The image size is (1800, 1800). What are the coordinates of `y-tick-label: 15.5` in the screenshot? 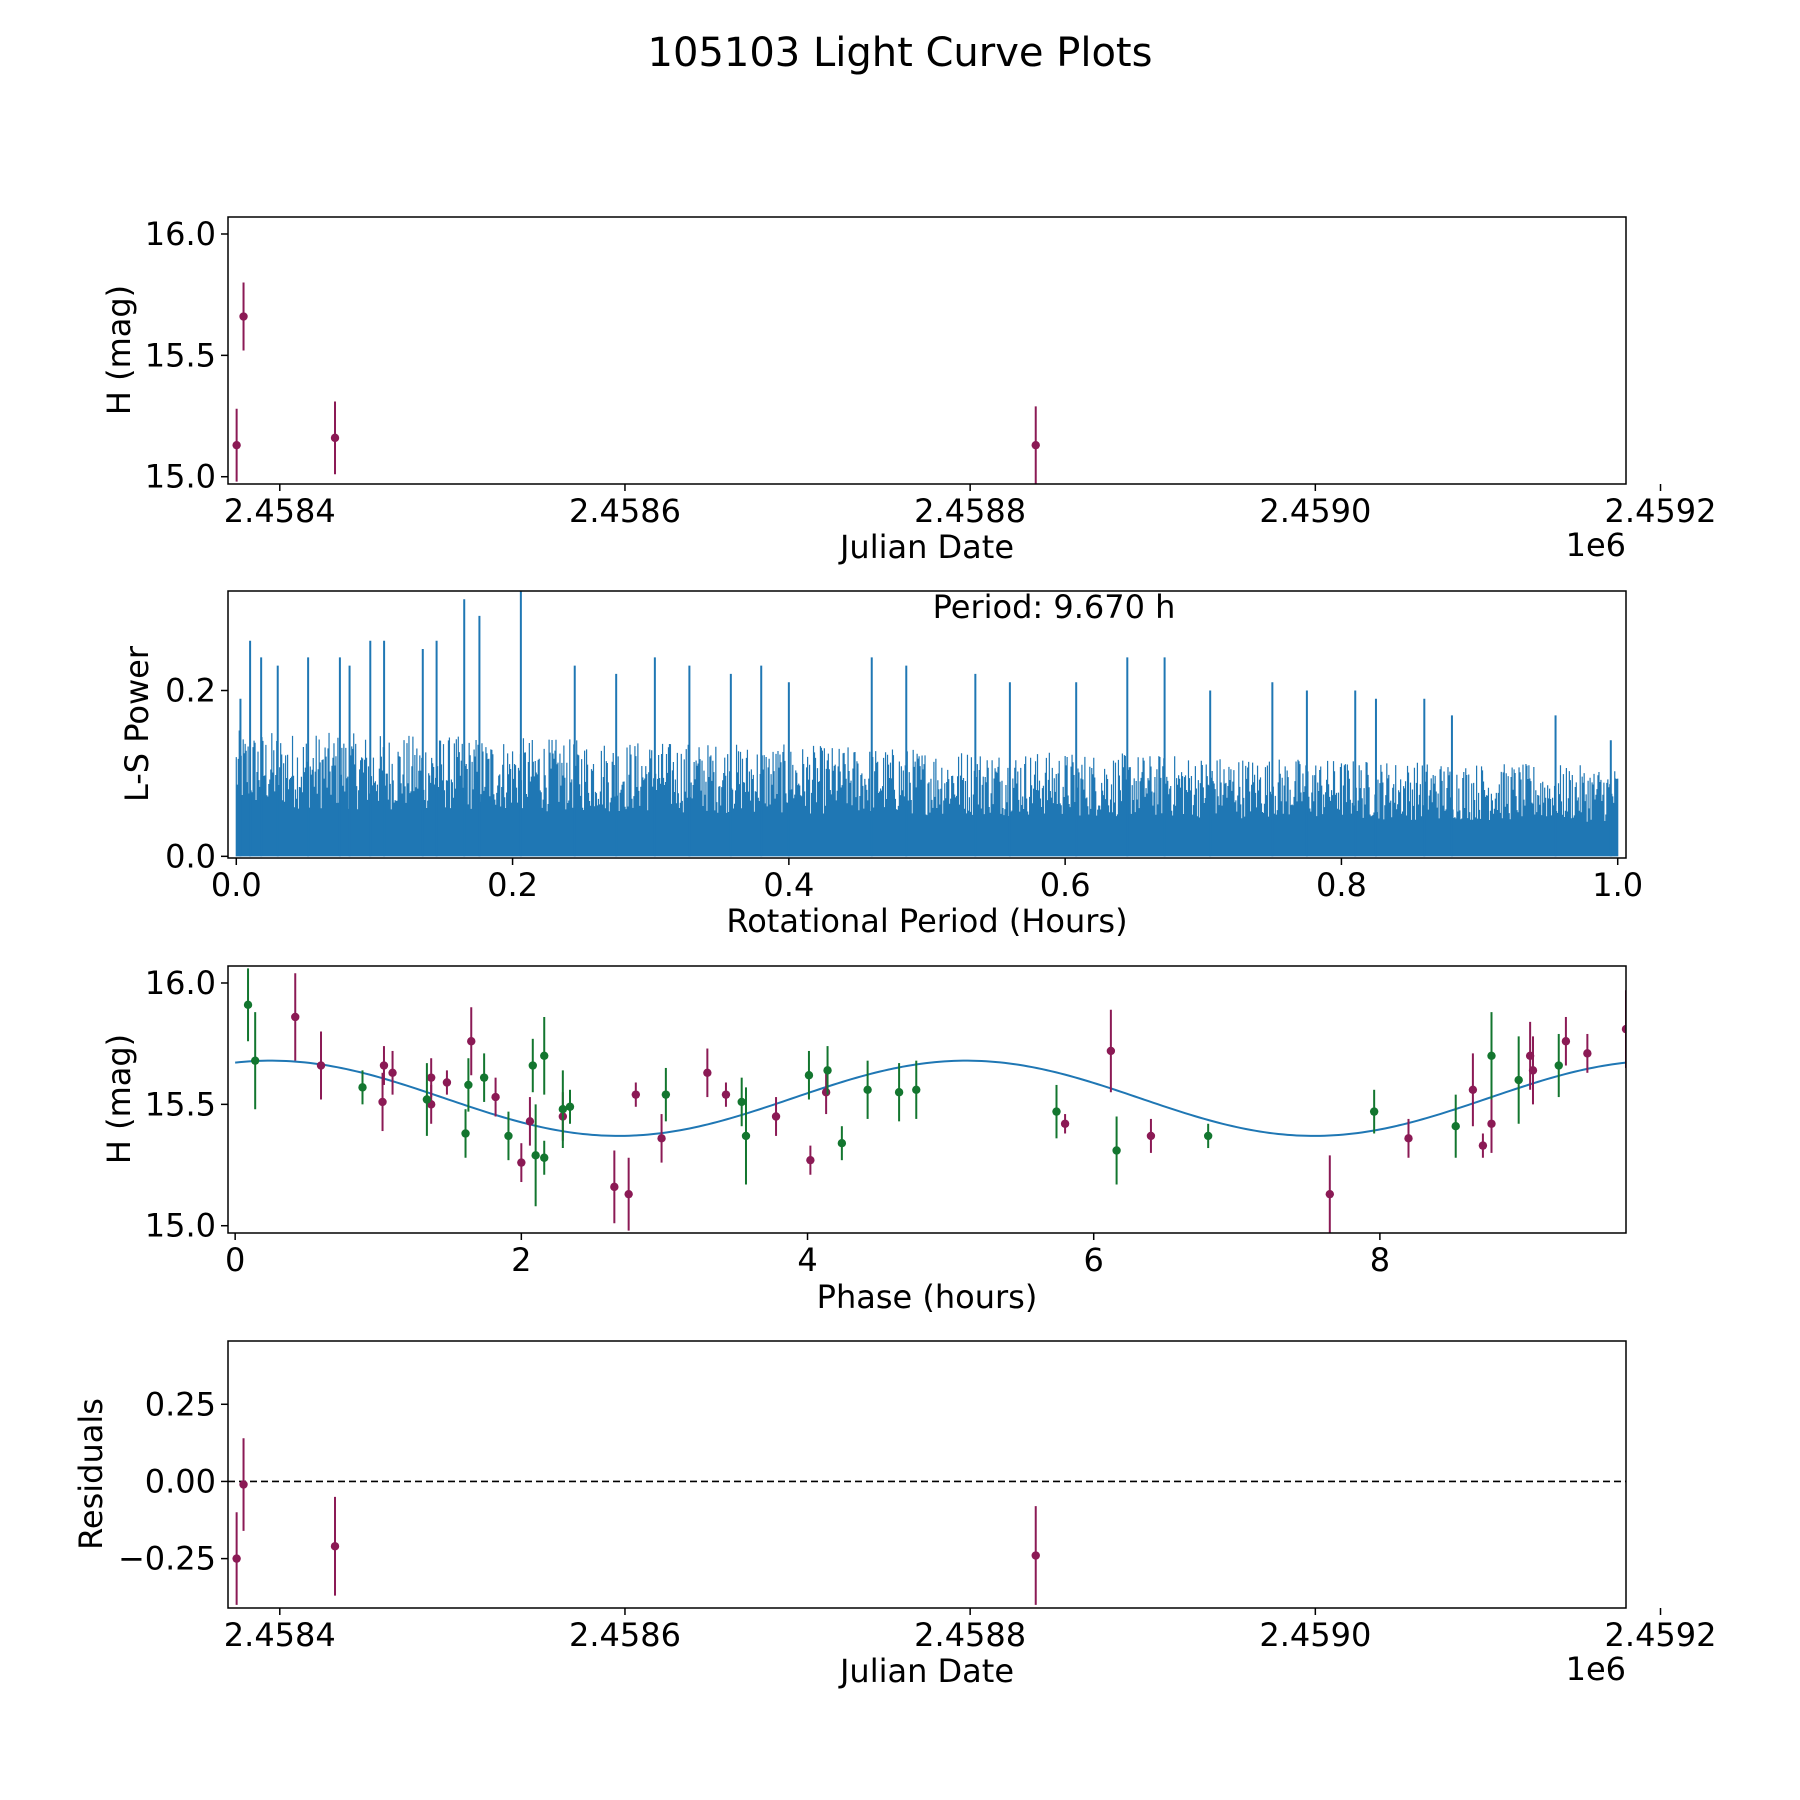 It's located at (180, 1104).